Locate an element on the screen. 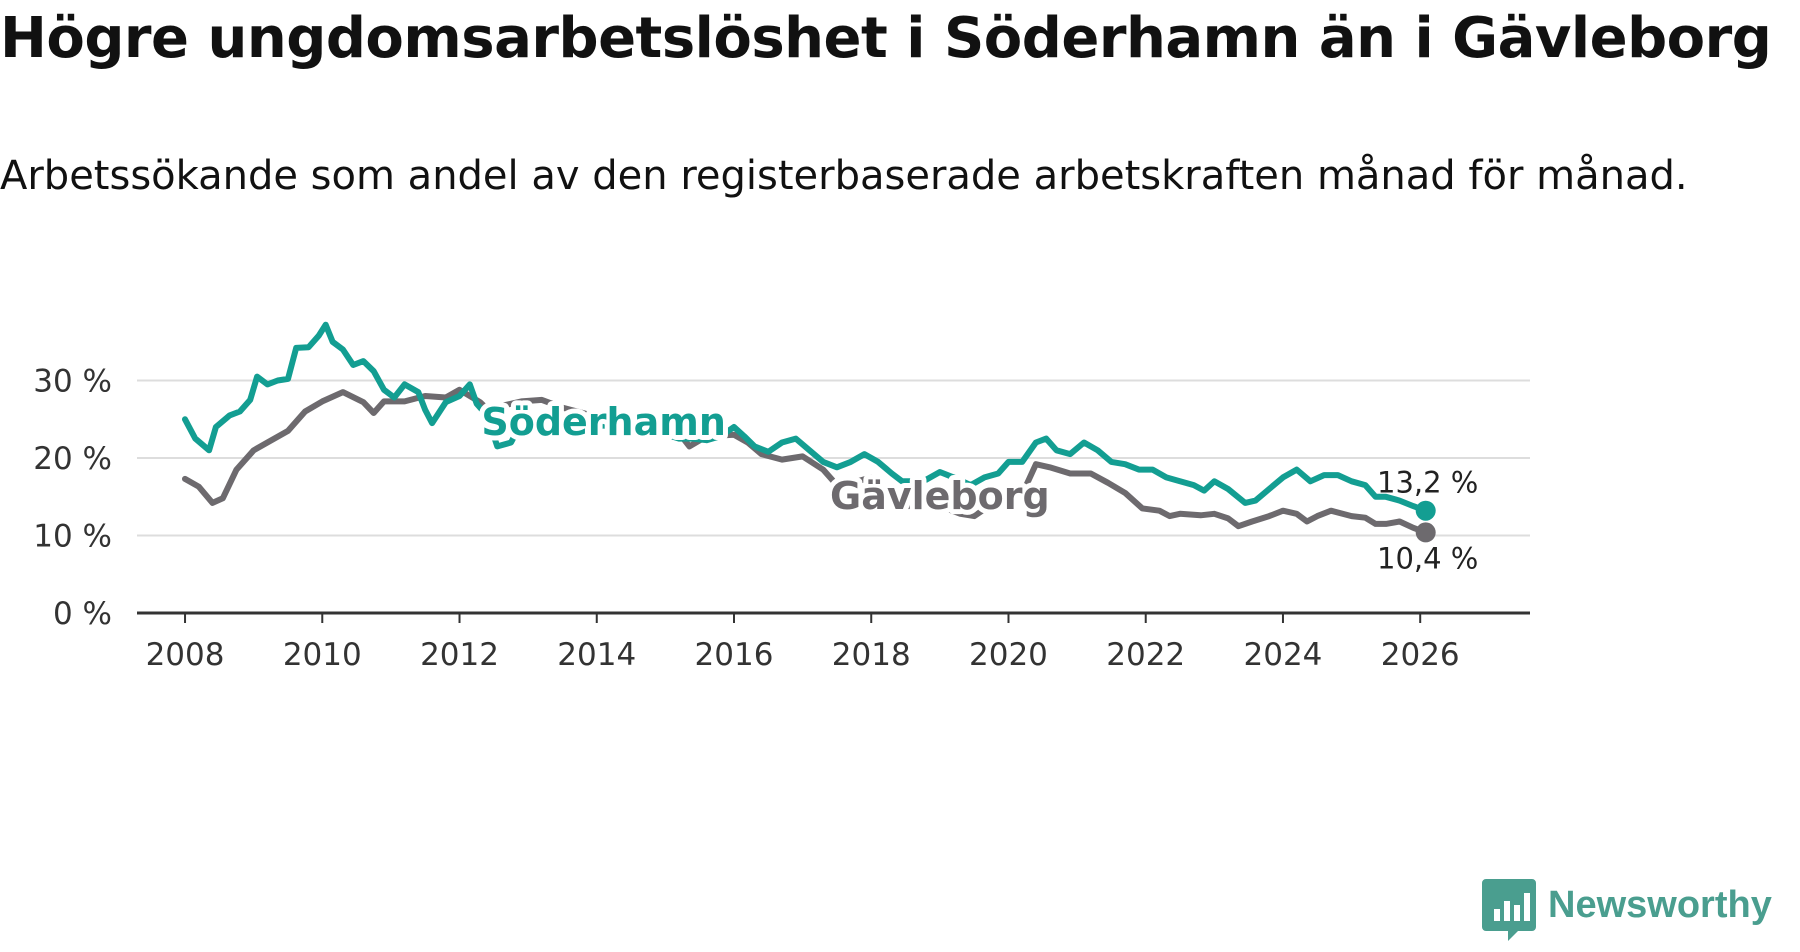 This screenshot has height=952, width=1800. series-labels: 10,4 % 13,2 % Söderhamn Gävleborg is located at coordinates (977, 485).